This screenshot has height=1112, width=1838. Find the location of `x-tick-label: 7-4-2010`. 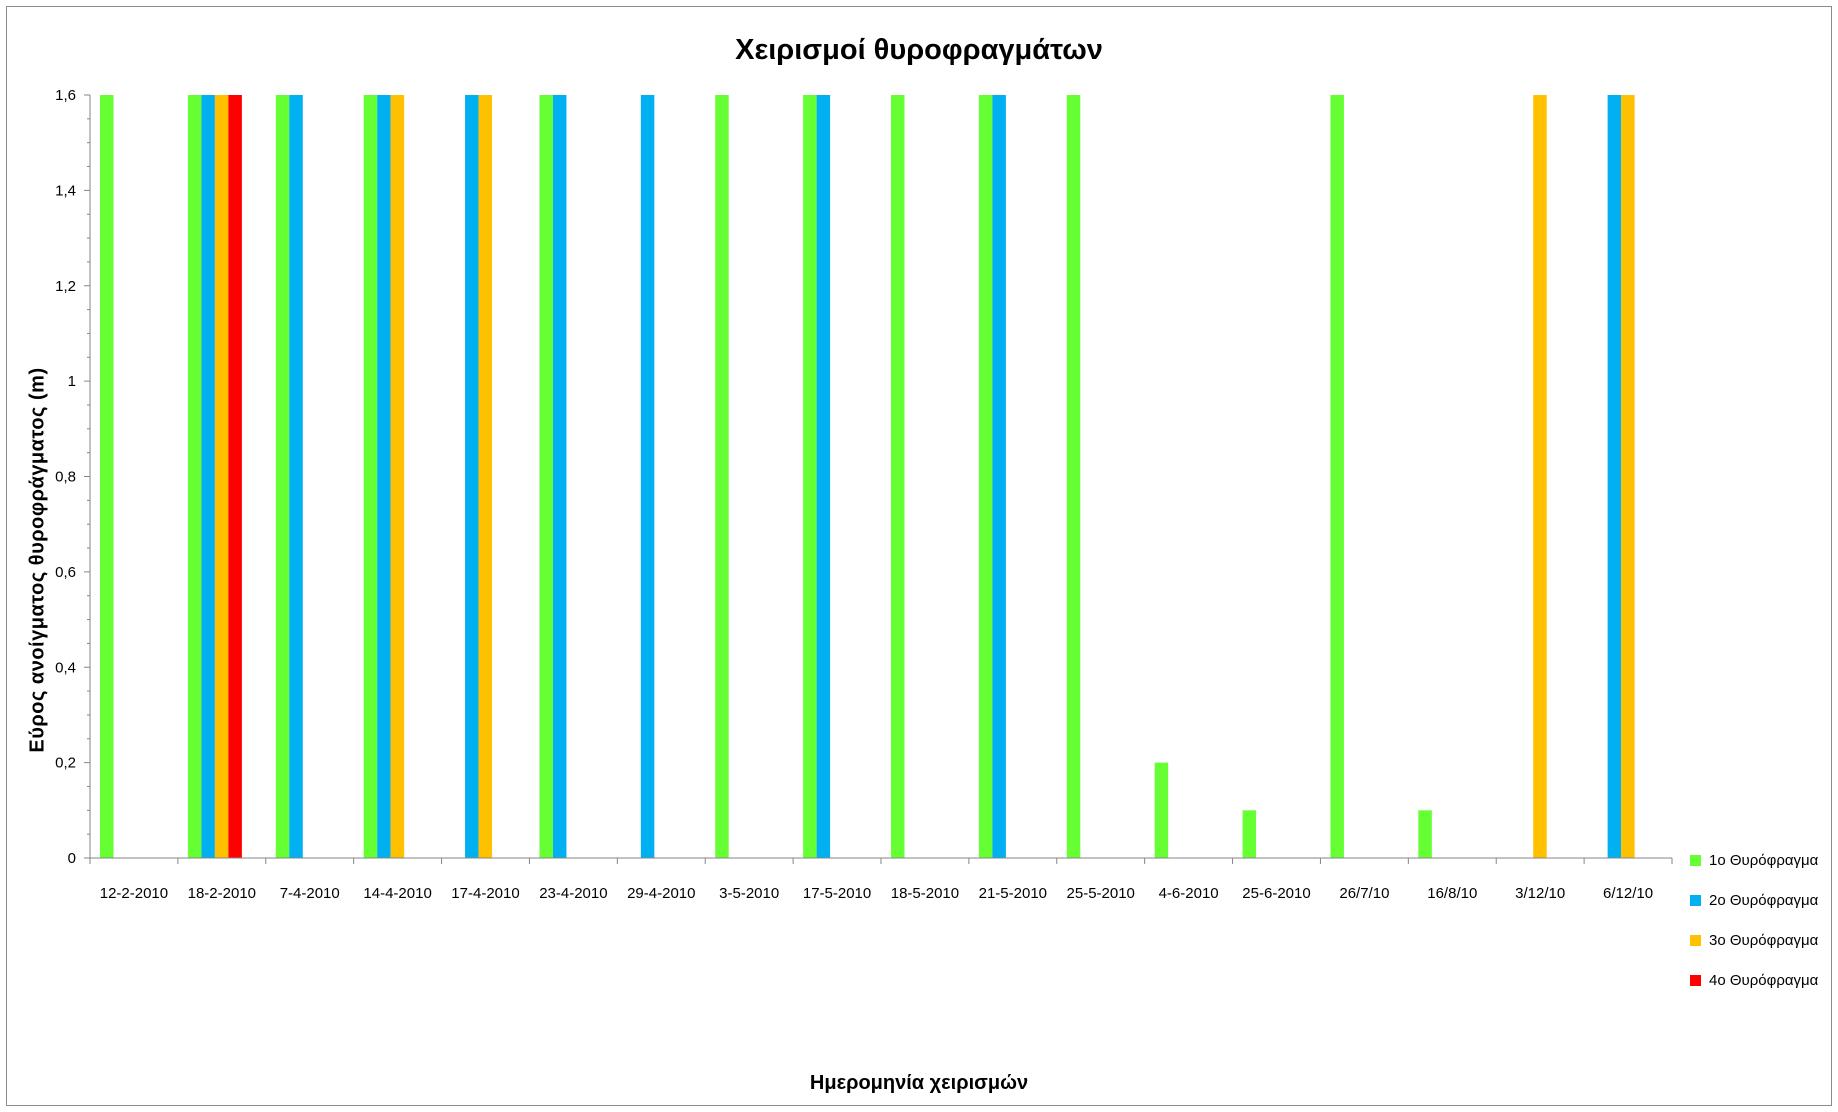

x-tick-label: 7-4-2010 is located at coordinates (310, 893).